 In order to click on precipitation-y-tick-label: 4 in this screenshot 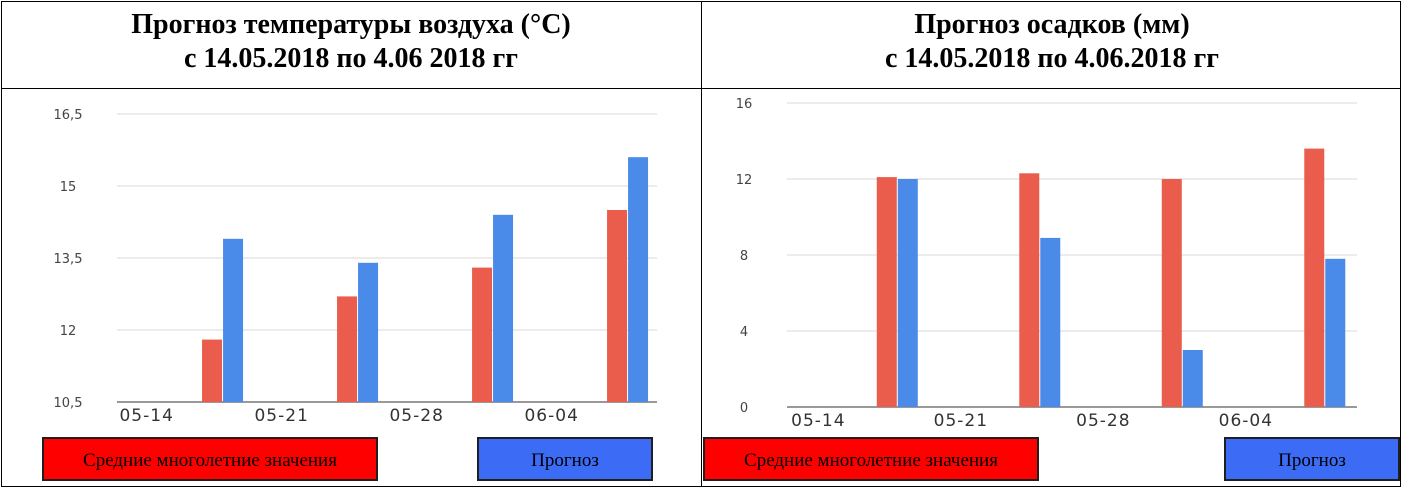, I will do `click(744, 332)`.